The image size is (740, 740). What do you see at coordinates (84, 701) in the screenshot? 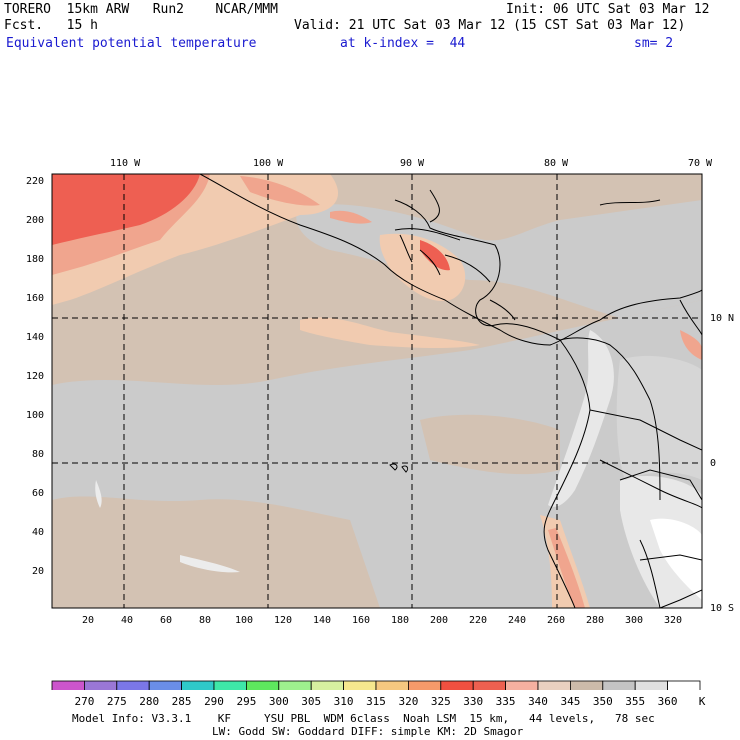
I see `colorbar-level-label: 270` at bounding box center [84, 701].